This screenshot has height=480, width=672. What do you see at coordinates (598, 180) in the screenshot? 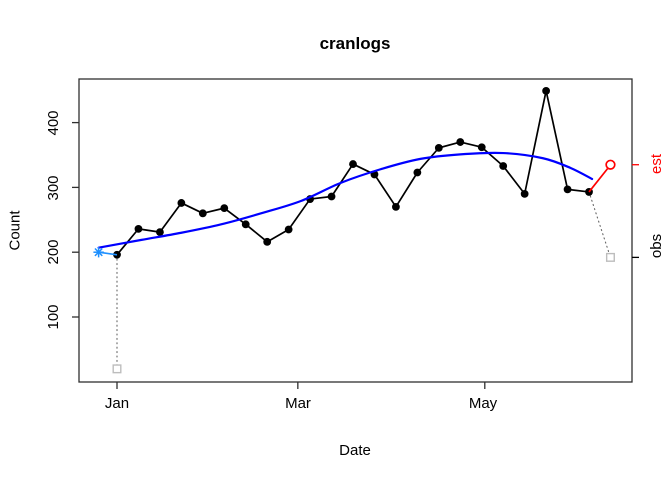
I see `estimate-line` at bounding box center [598, 180].